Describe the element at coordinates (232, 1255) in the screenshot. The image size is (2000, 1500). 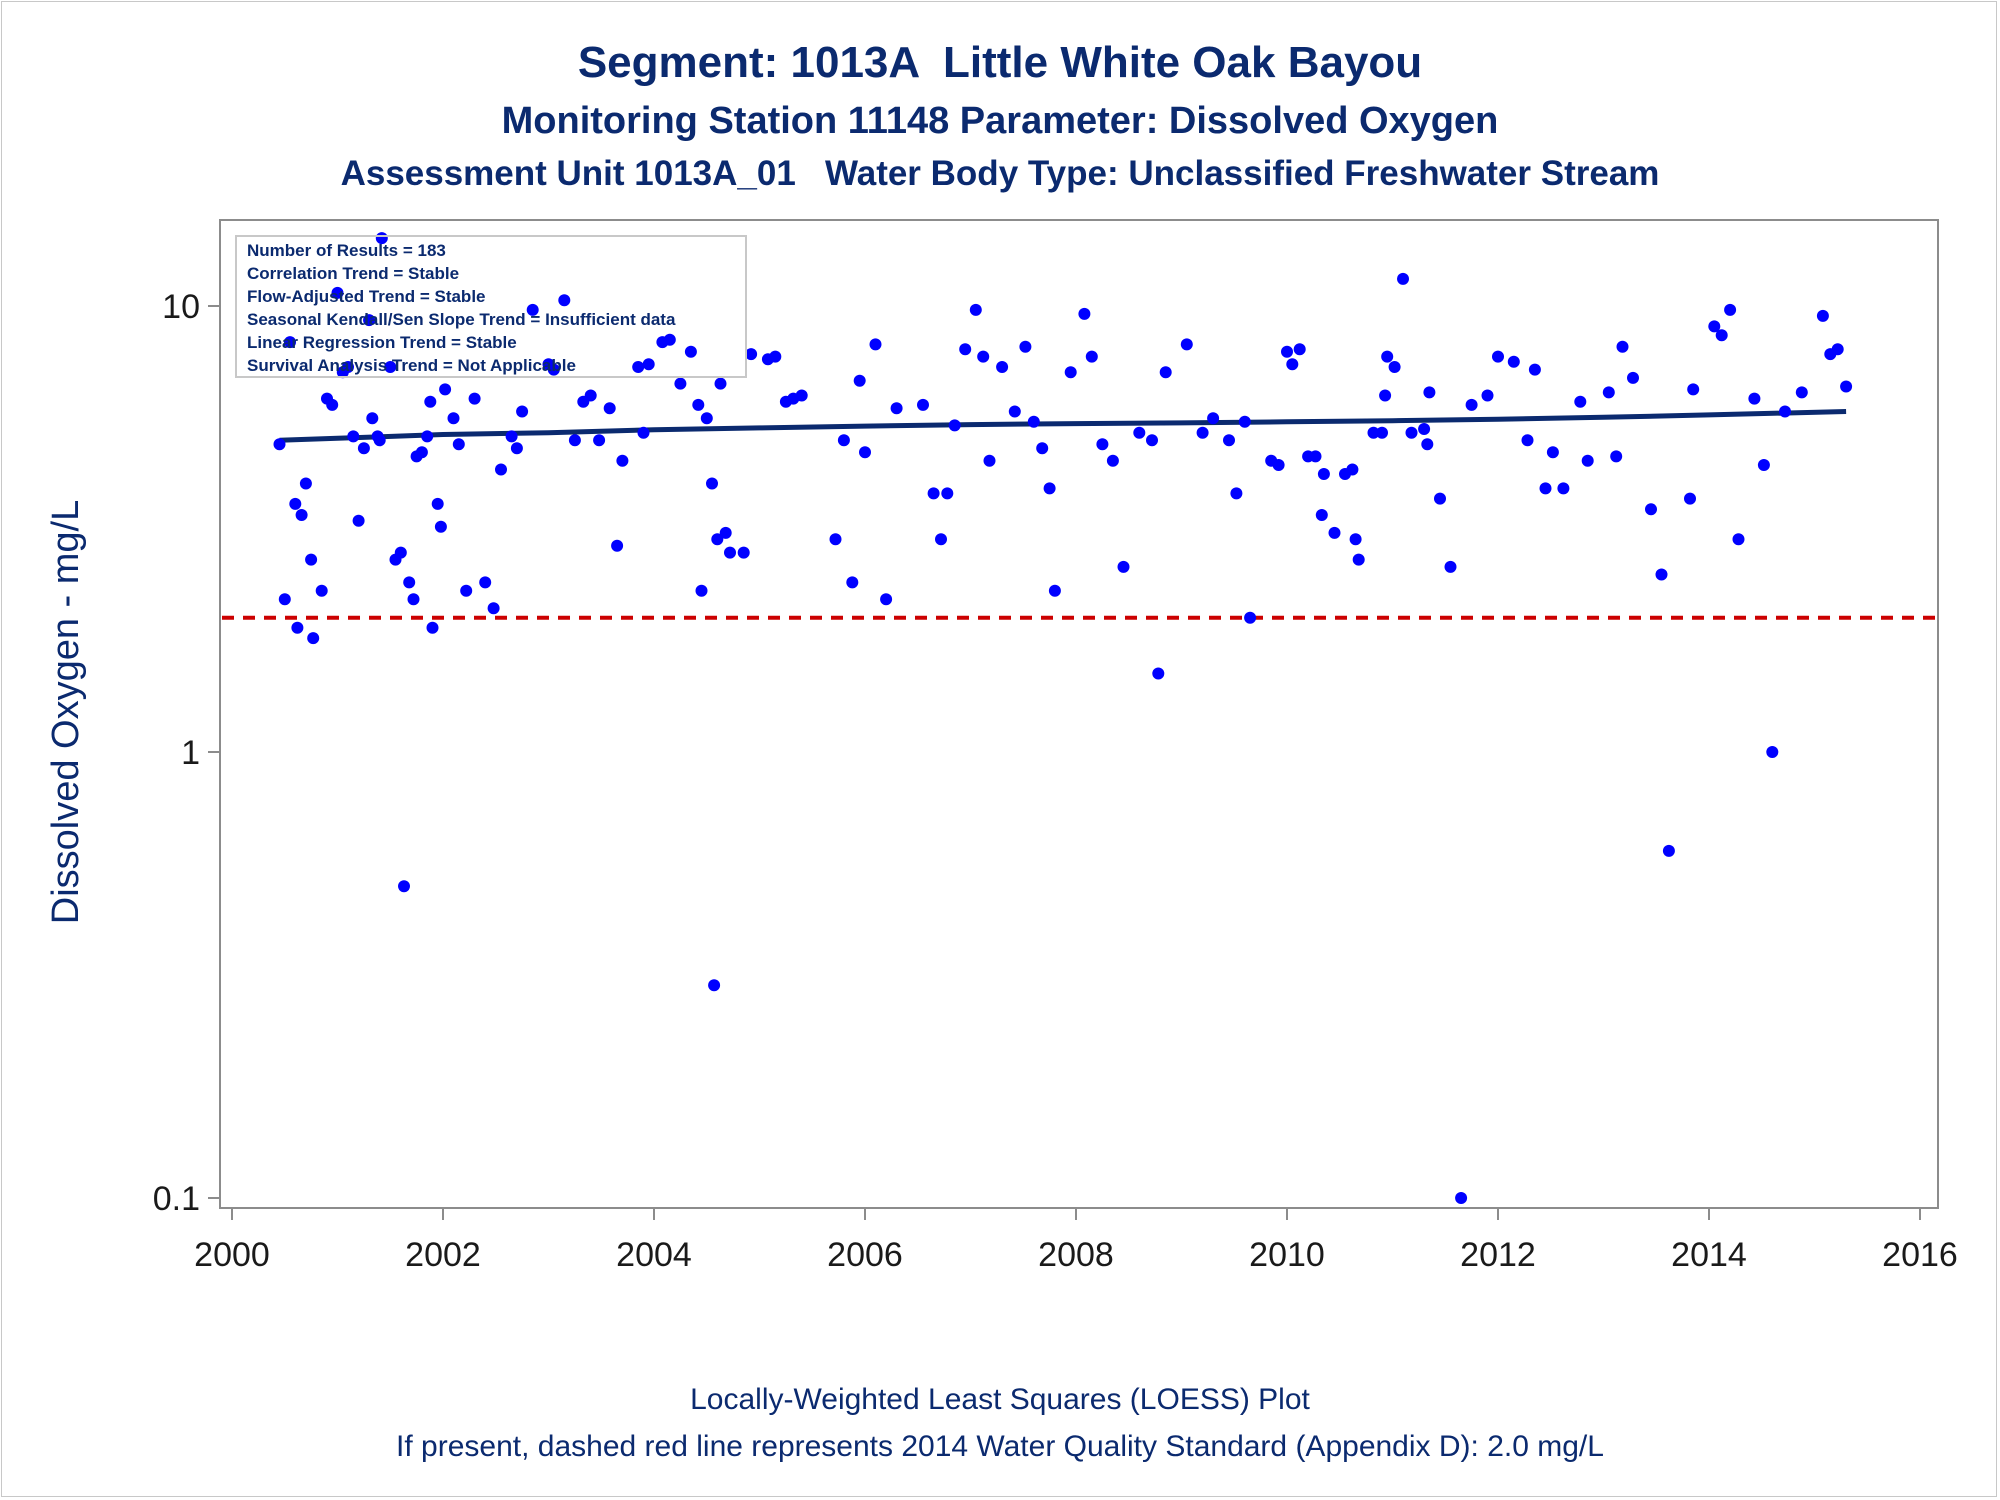
I see `x-tick-label: 2000` at that location.